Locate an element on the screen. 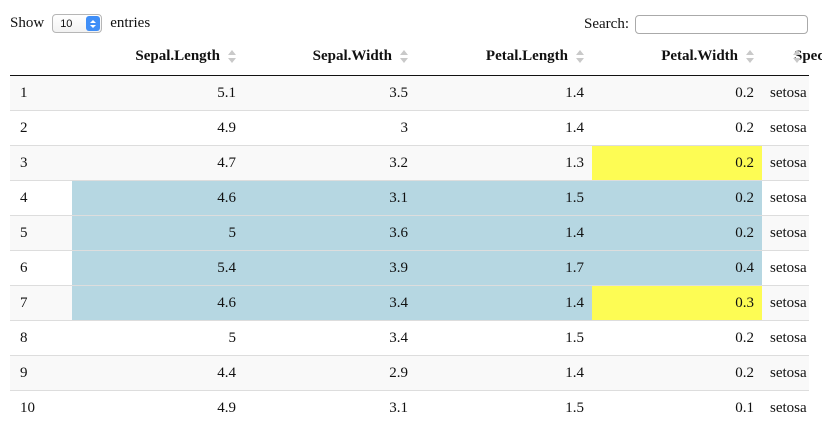 This screenshot has width=822, height=437. page-length-select: 10 is located at coordinates (77, 23).